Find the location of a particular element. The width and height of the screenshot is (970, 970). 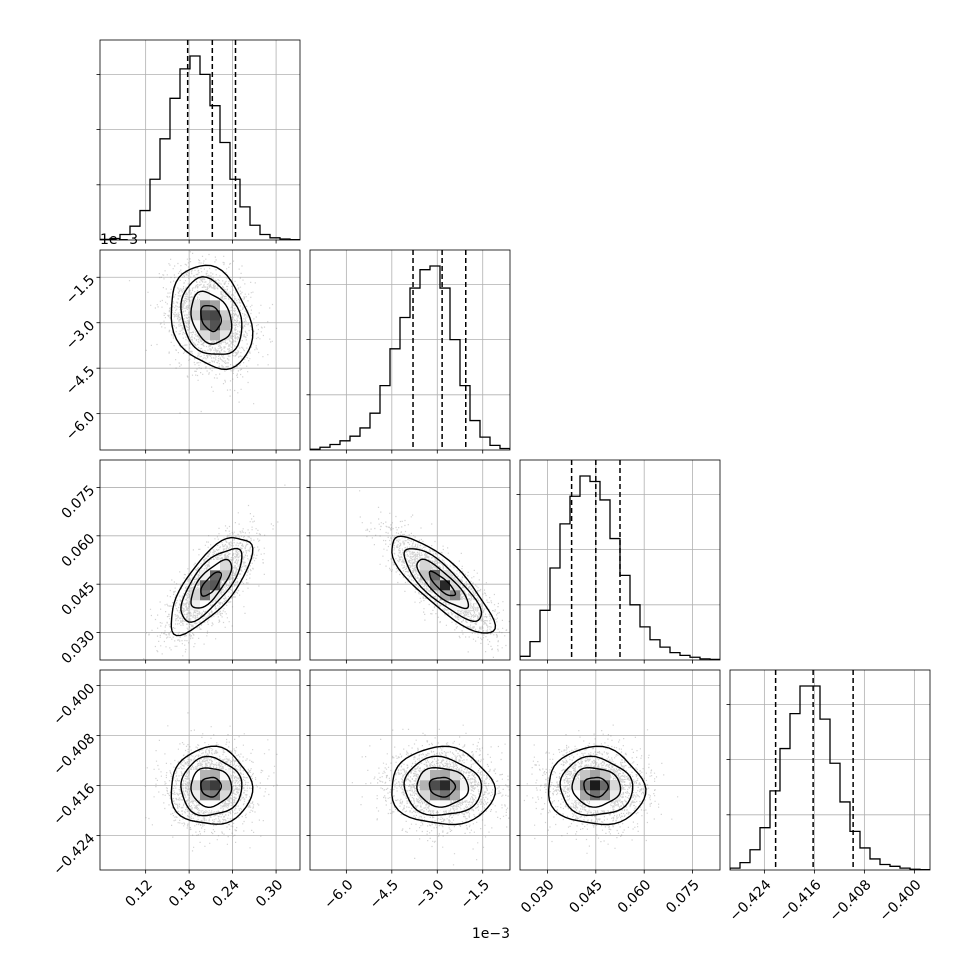

x-tick-label: 0.045 is located at coordinates (586, 897).